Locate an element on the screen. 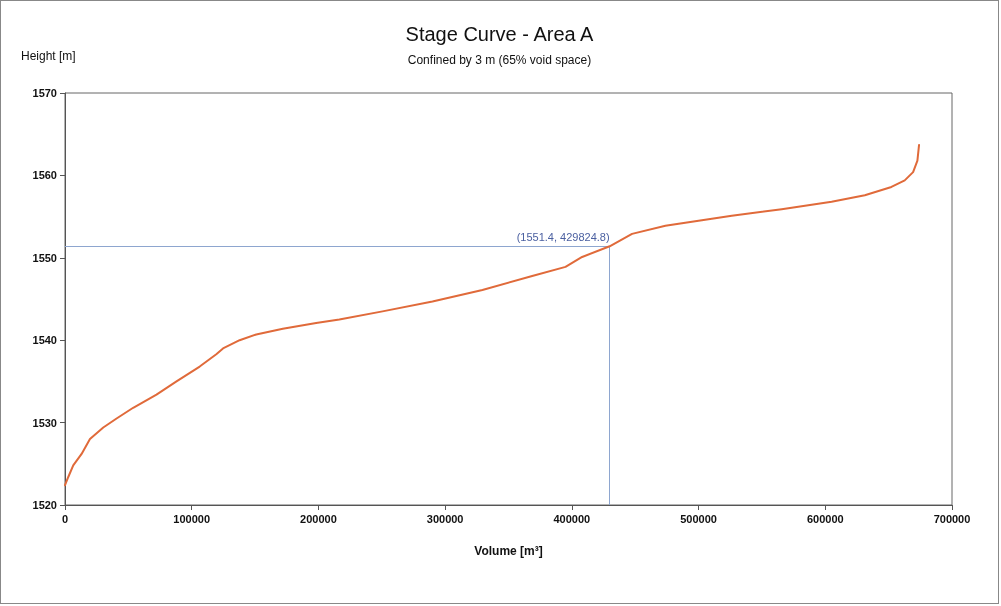 This screenshot has height=606, width=1001. y-tick-label: 1540 is located at coordinates (44, 340).